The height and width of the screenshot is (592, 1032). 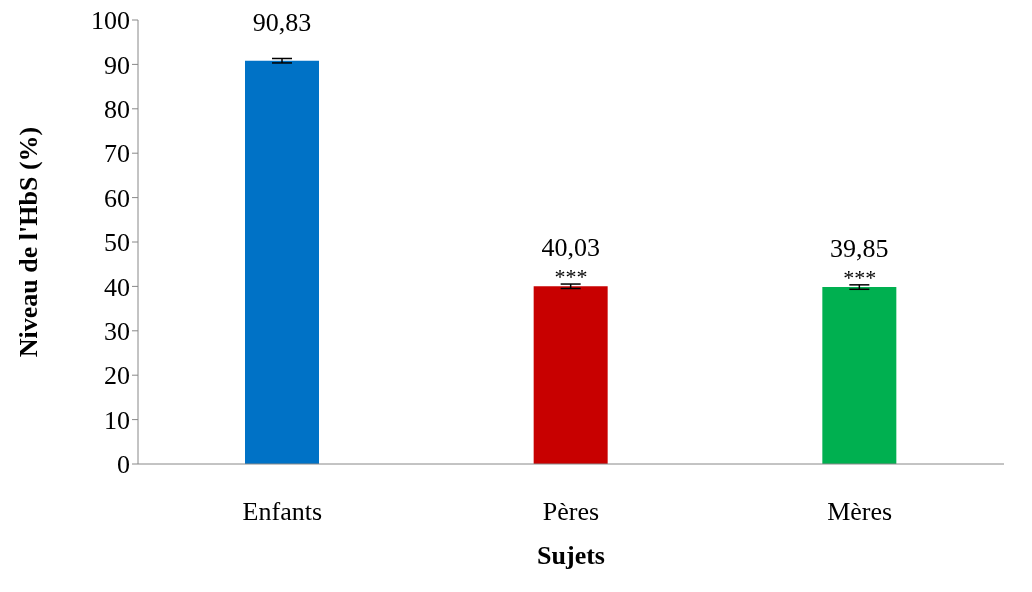 I want to click on data-label: 40,03, so click(x=570, y=248).